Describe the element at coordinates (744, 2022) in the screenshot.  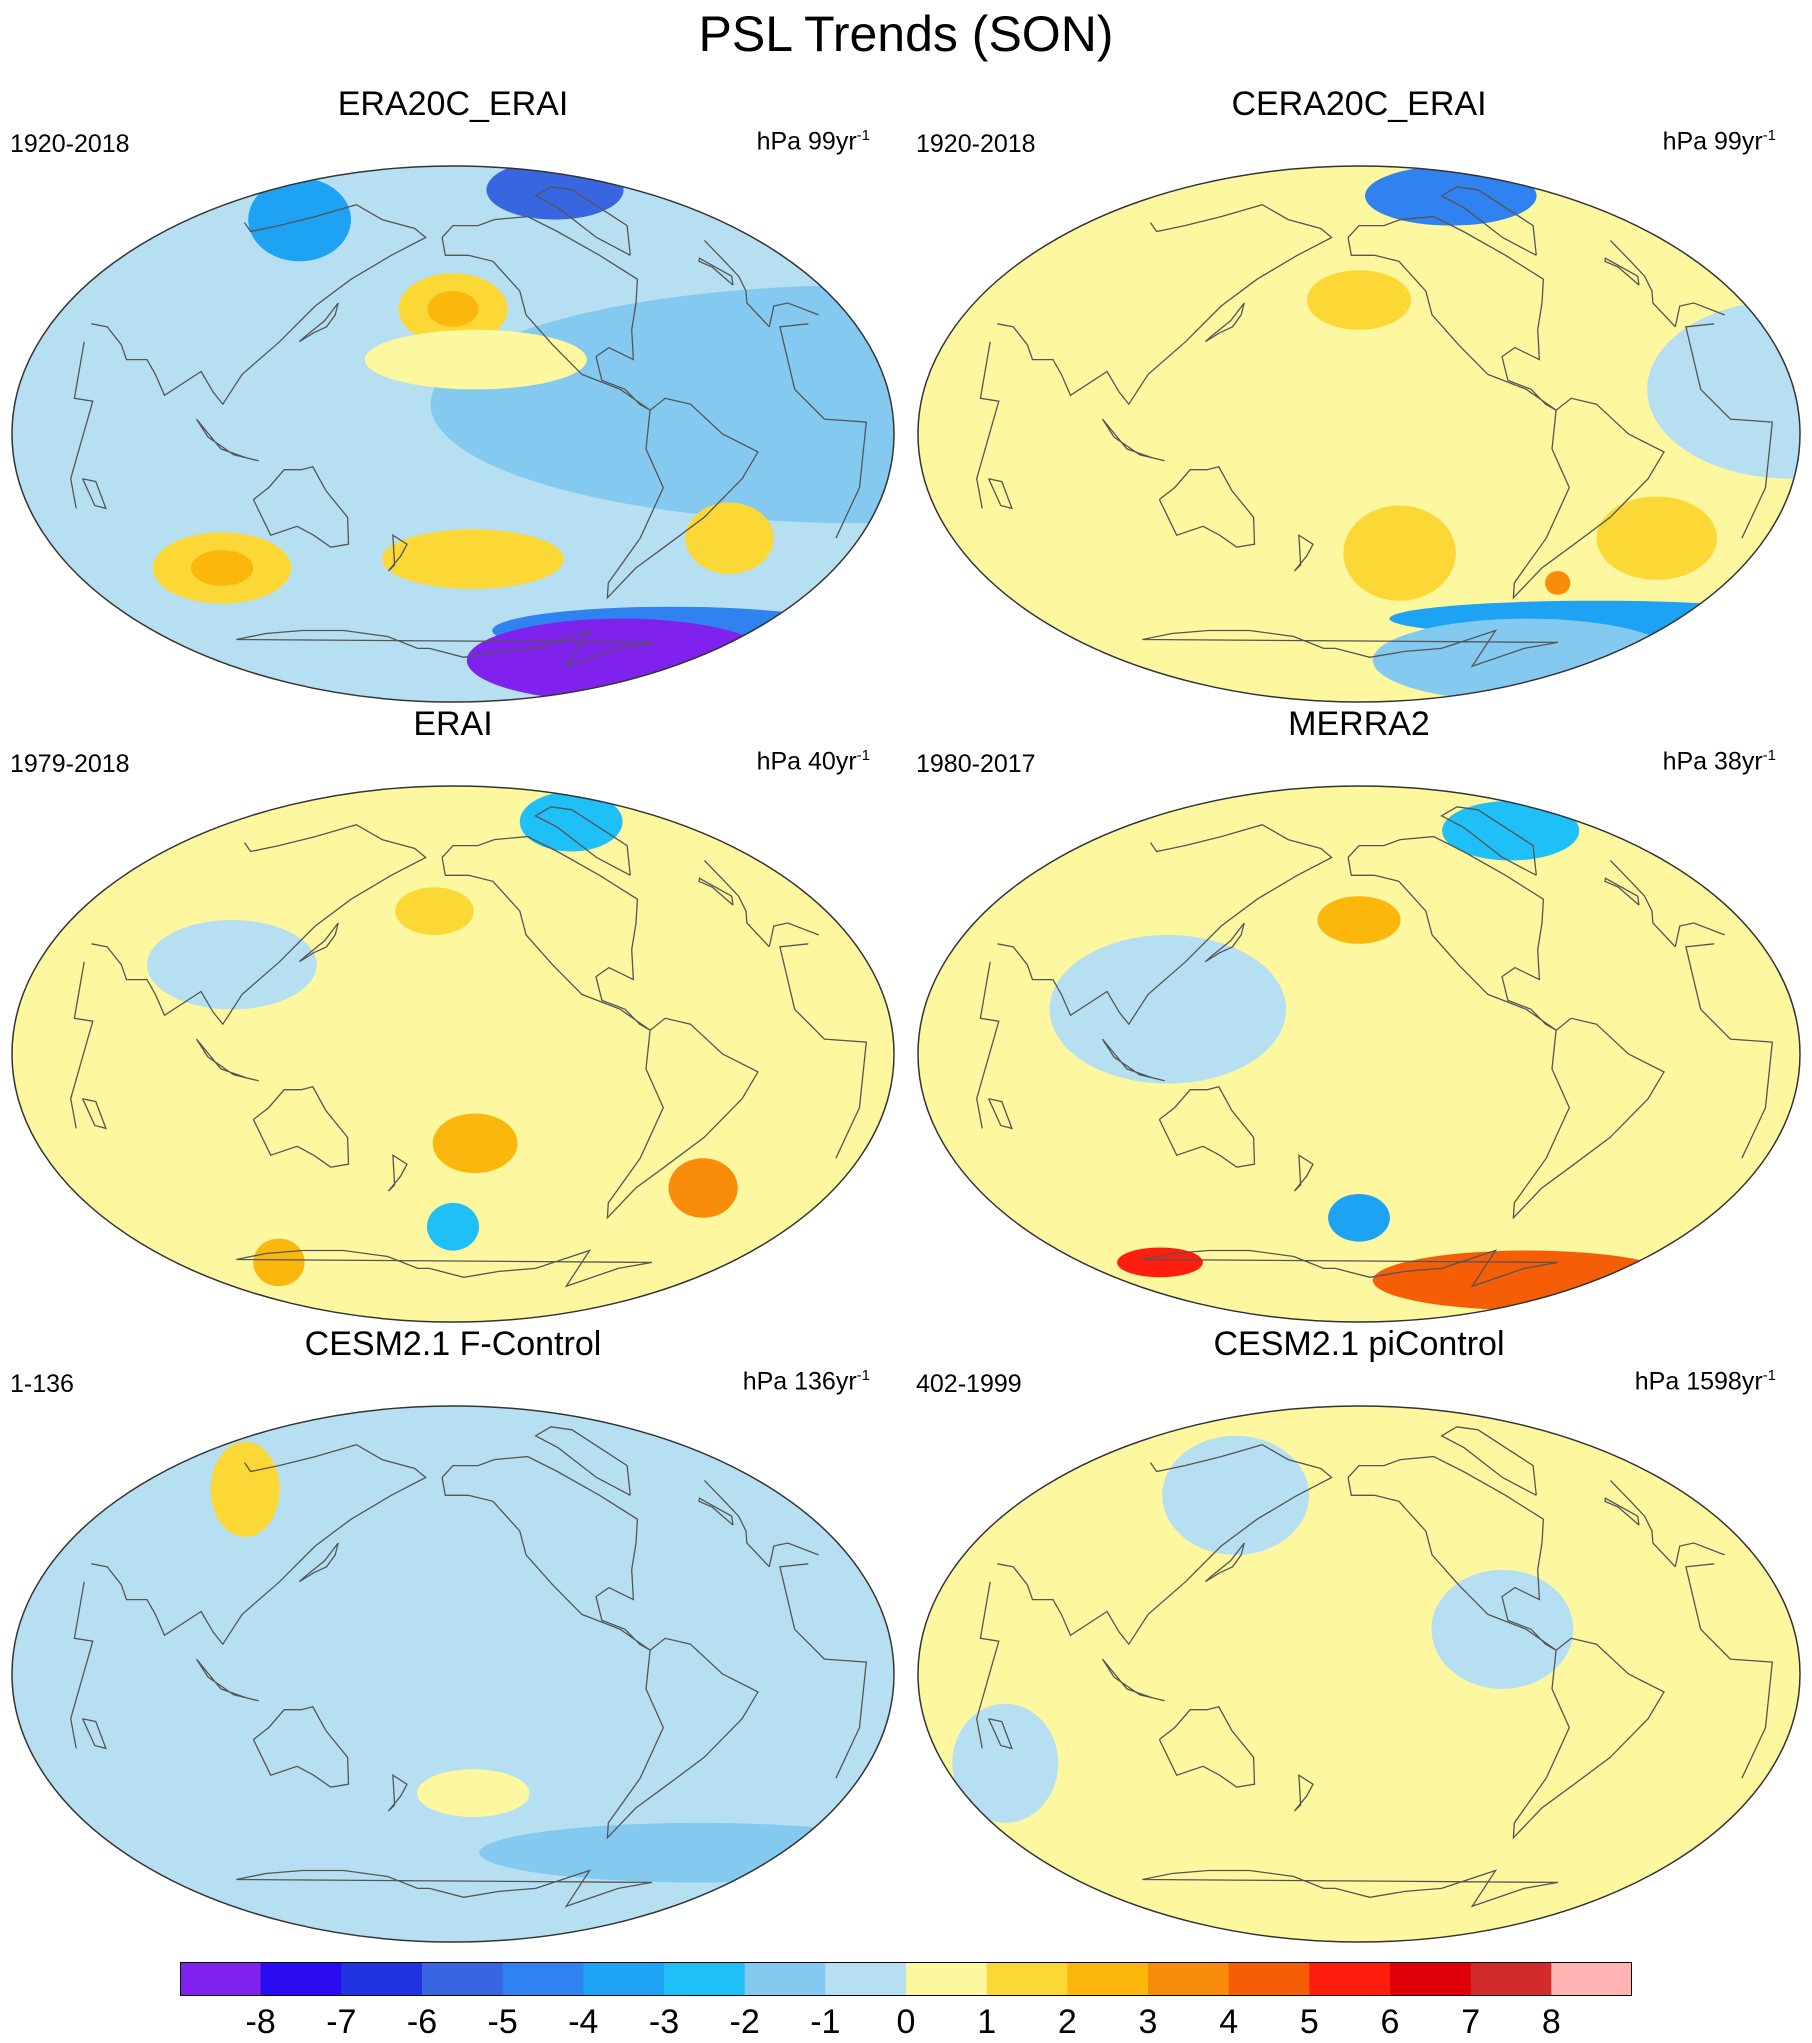
I see `colorbar-label: -2` at that location.